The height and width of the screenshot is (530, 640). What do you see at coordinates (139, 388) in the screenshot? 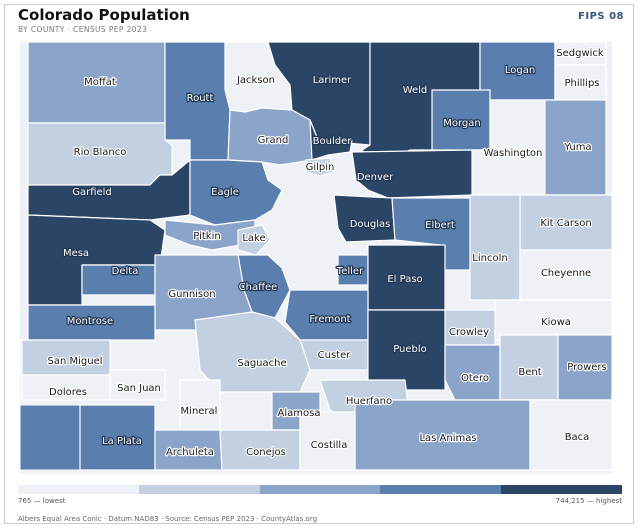
I see `county-label-san-juan: San Juan` at bounding box center [139, 388].